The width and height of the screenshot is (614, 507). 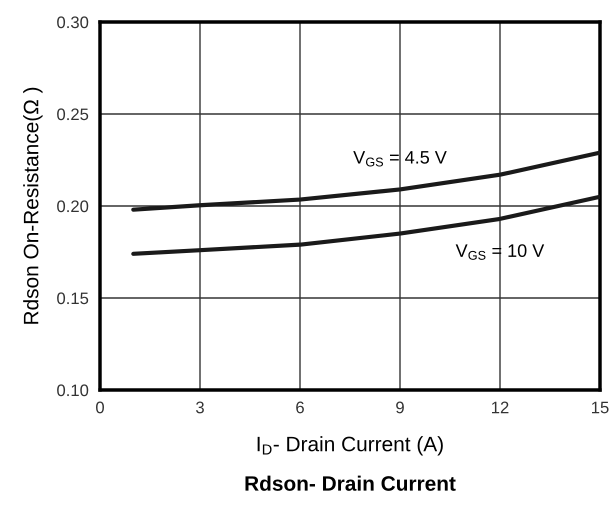 What do you see at coordinates (100, 408) in the screenshot?
I see `x-tick-label: 0` at bounding box center [100, 408].